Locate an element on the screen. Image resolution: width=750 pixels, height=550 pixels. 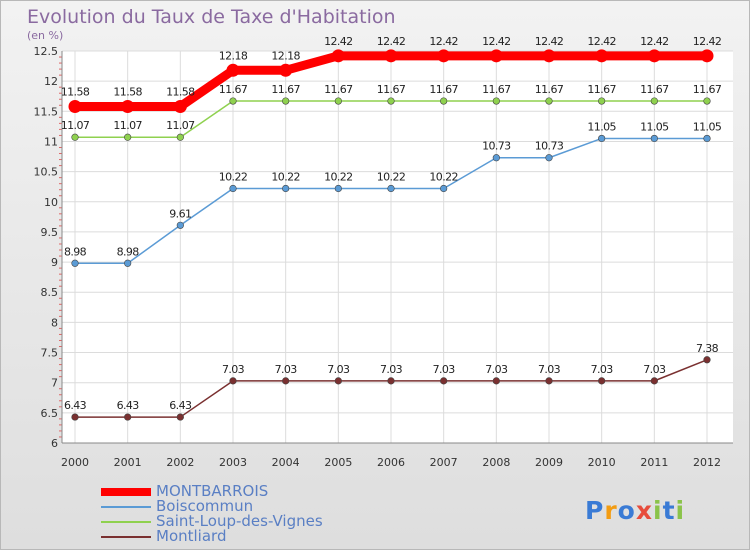
data-label: 9.61 is located at coordinates (180, 213).